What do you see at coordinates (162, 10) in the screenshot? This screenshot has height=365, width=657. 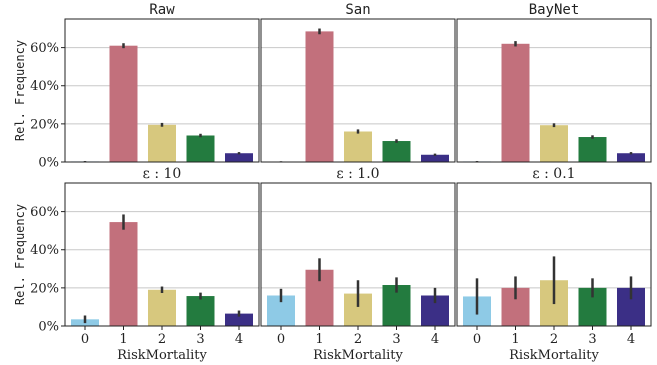 I see `panel-title: Raw` at bounding box center [162, 10].